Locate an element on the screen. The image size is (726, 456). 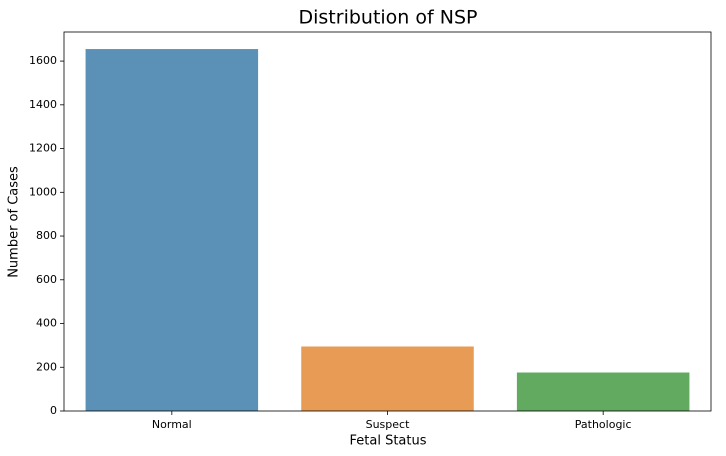
x-tick-label: Suspect is located at coordinates (388, 424).